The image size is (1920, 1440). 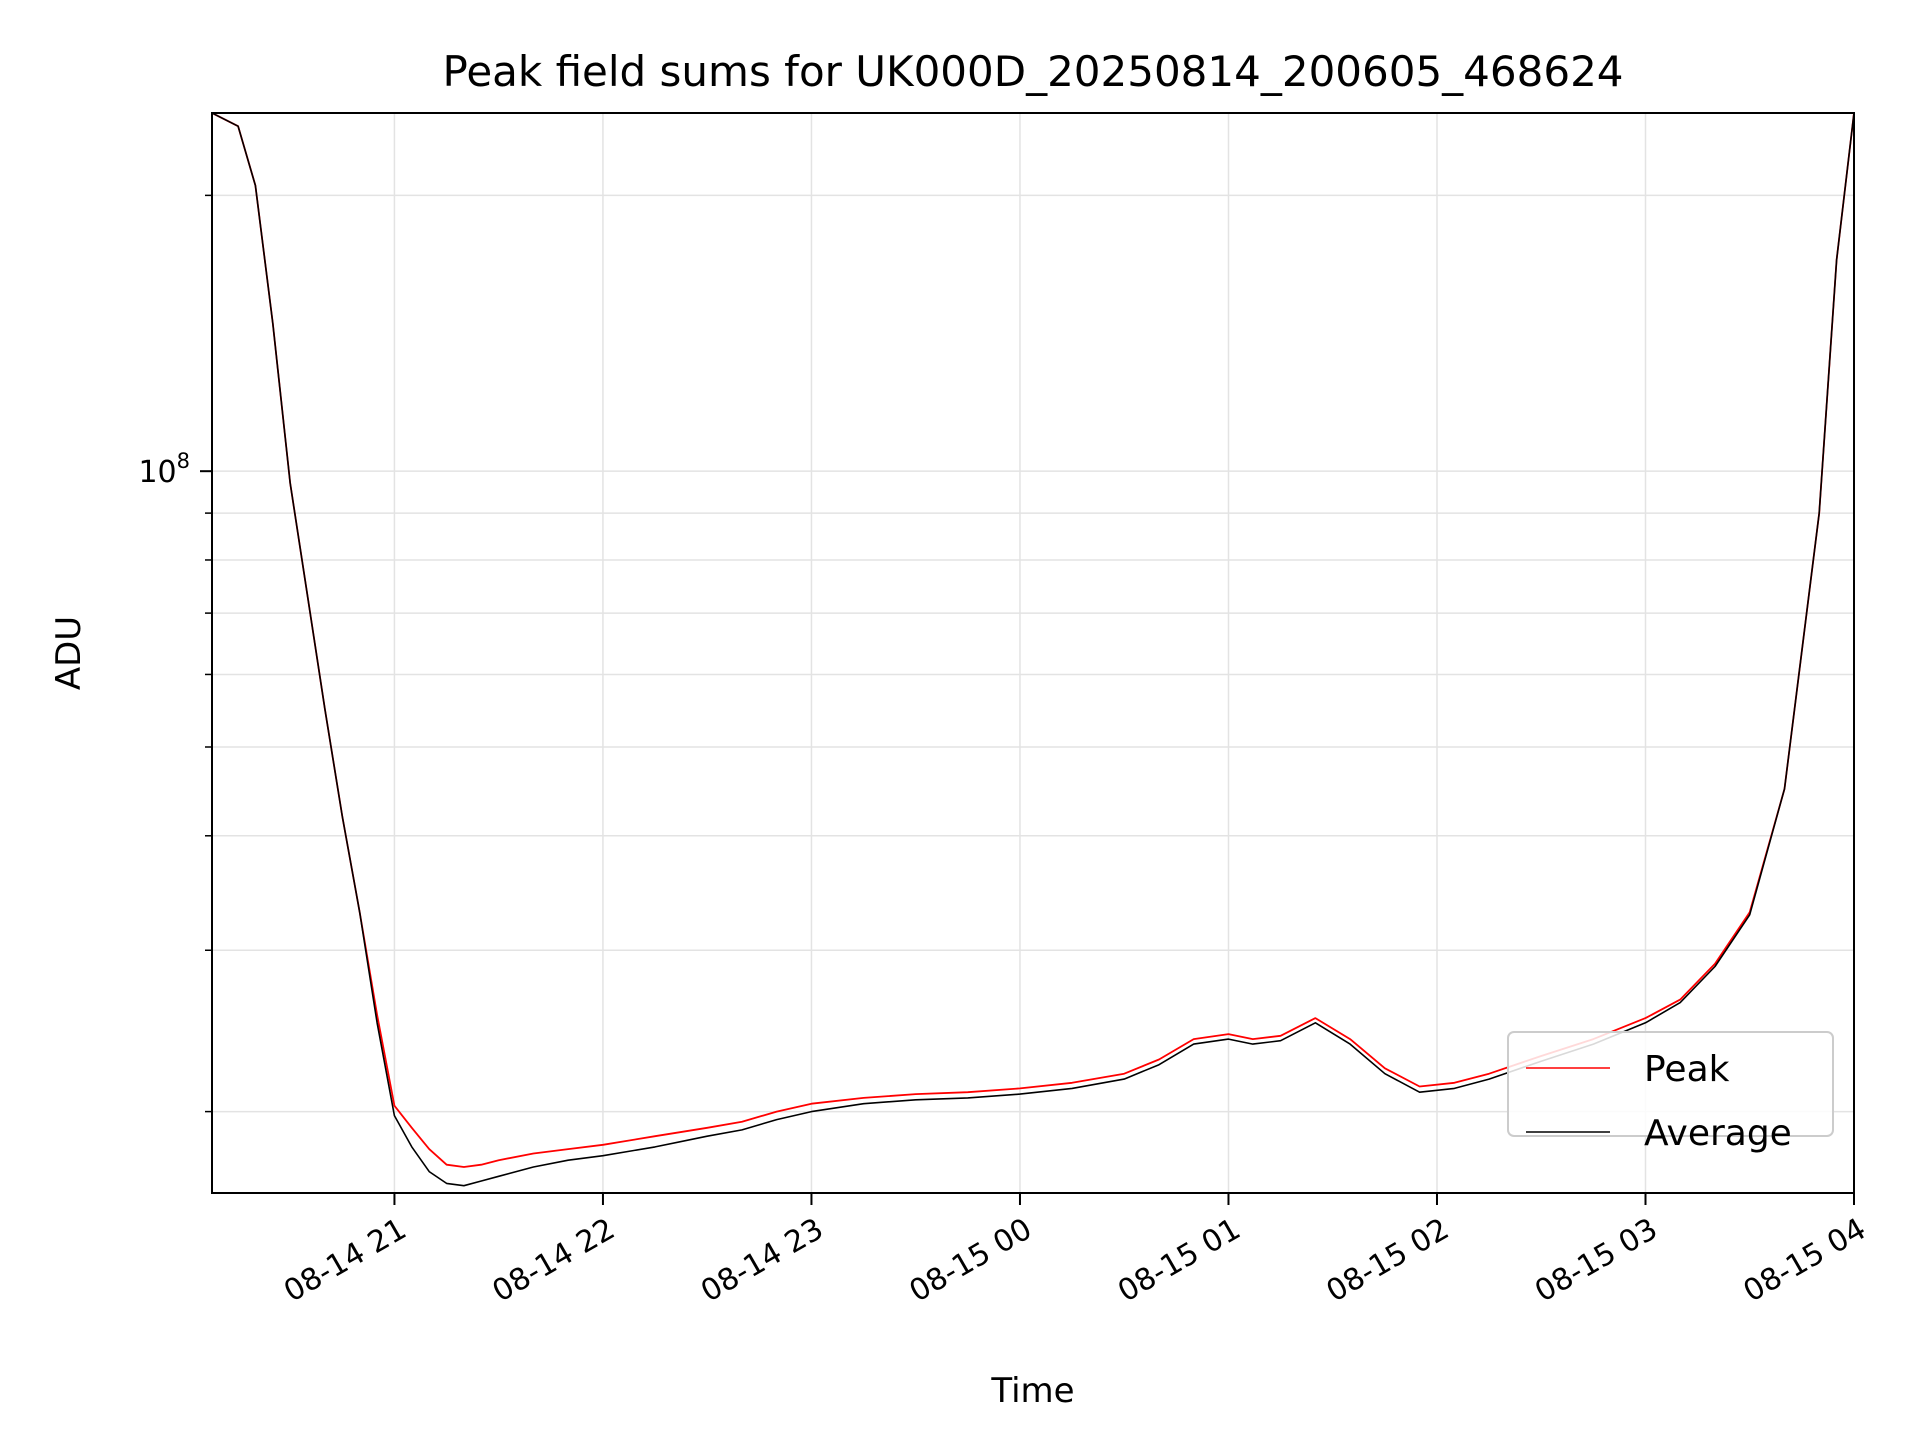 What do you see at coordinates (1718, 1133) in the screenshot?
I see `legend-label-average: Average` at bounding box center [1718, 1133].